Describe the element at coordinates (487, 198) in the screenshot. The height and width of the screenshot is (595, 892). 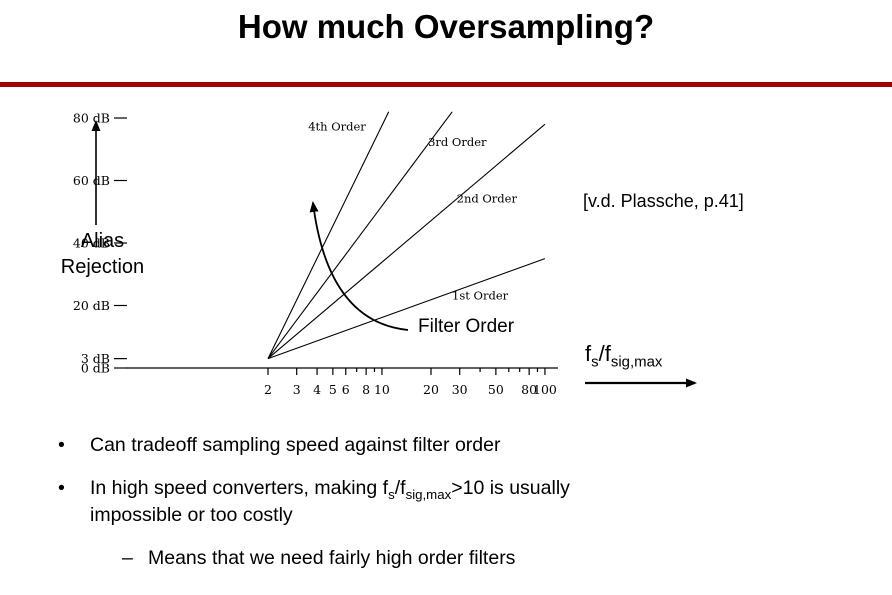
I see `series-label: 2nd Order` at that location.